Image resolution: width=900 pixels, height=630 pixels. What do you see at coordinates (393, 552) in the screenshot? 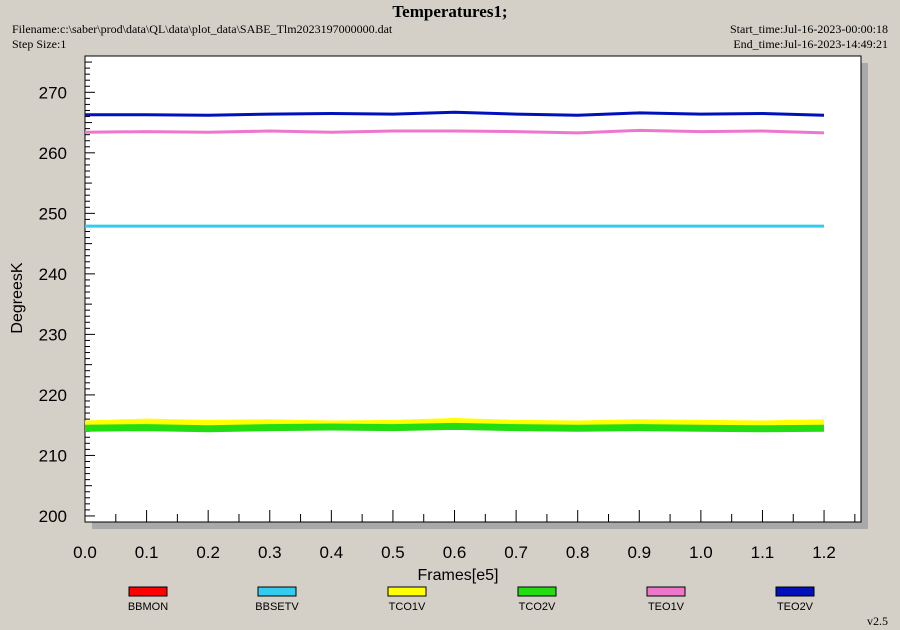
I see `x-tick-label: 0.5` at bounding box center [393, 552].